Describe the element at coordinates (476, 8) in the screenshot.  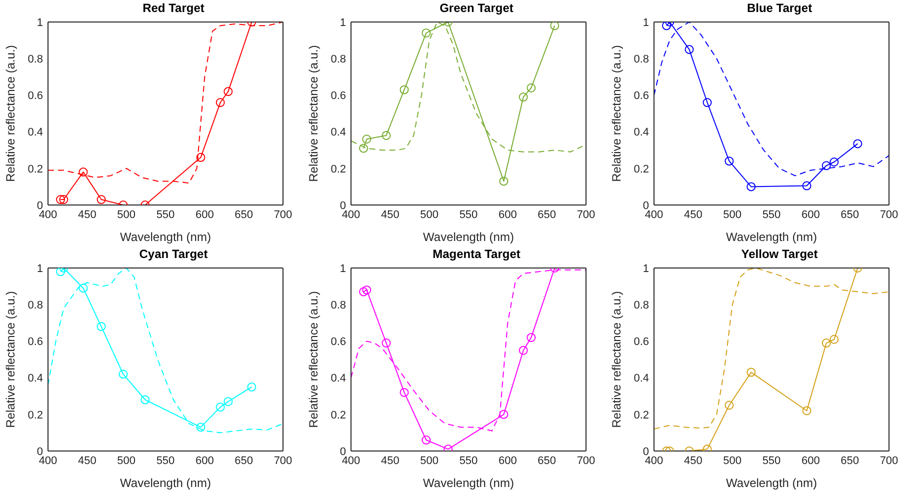
I see `chart-title: Green Target` at that location.